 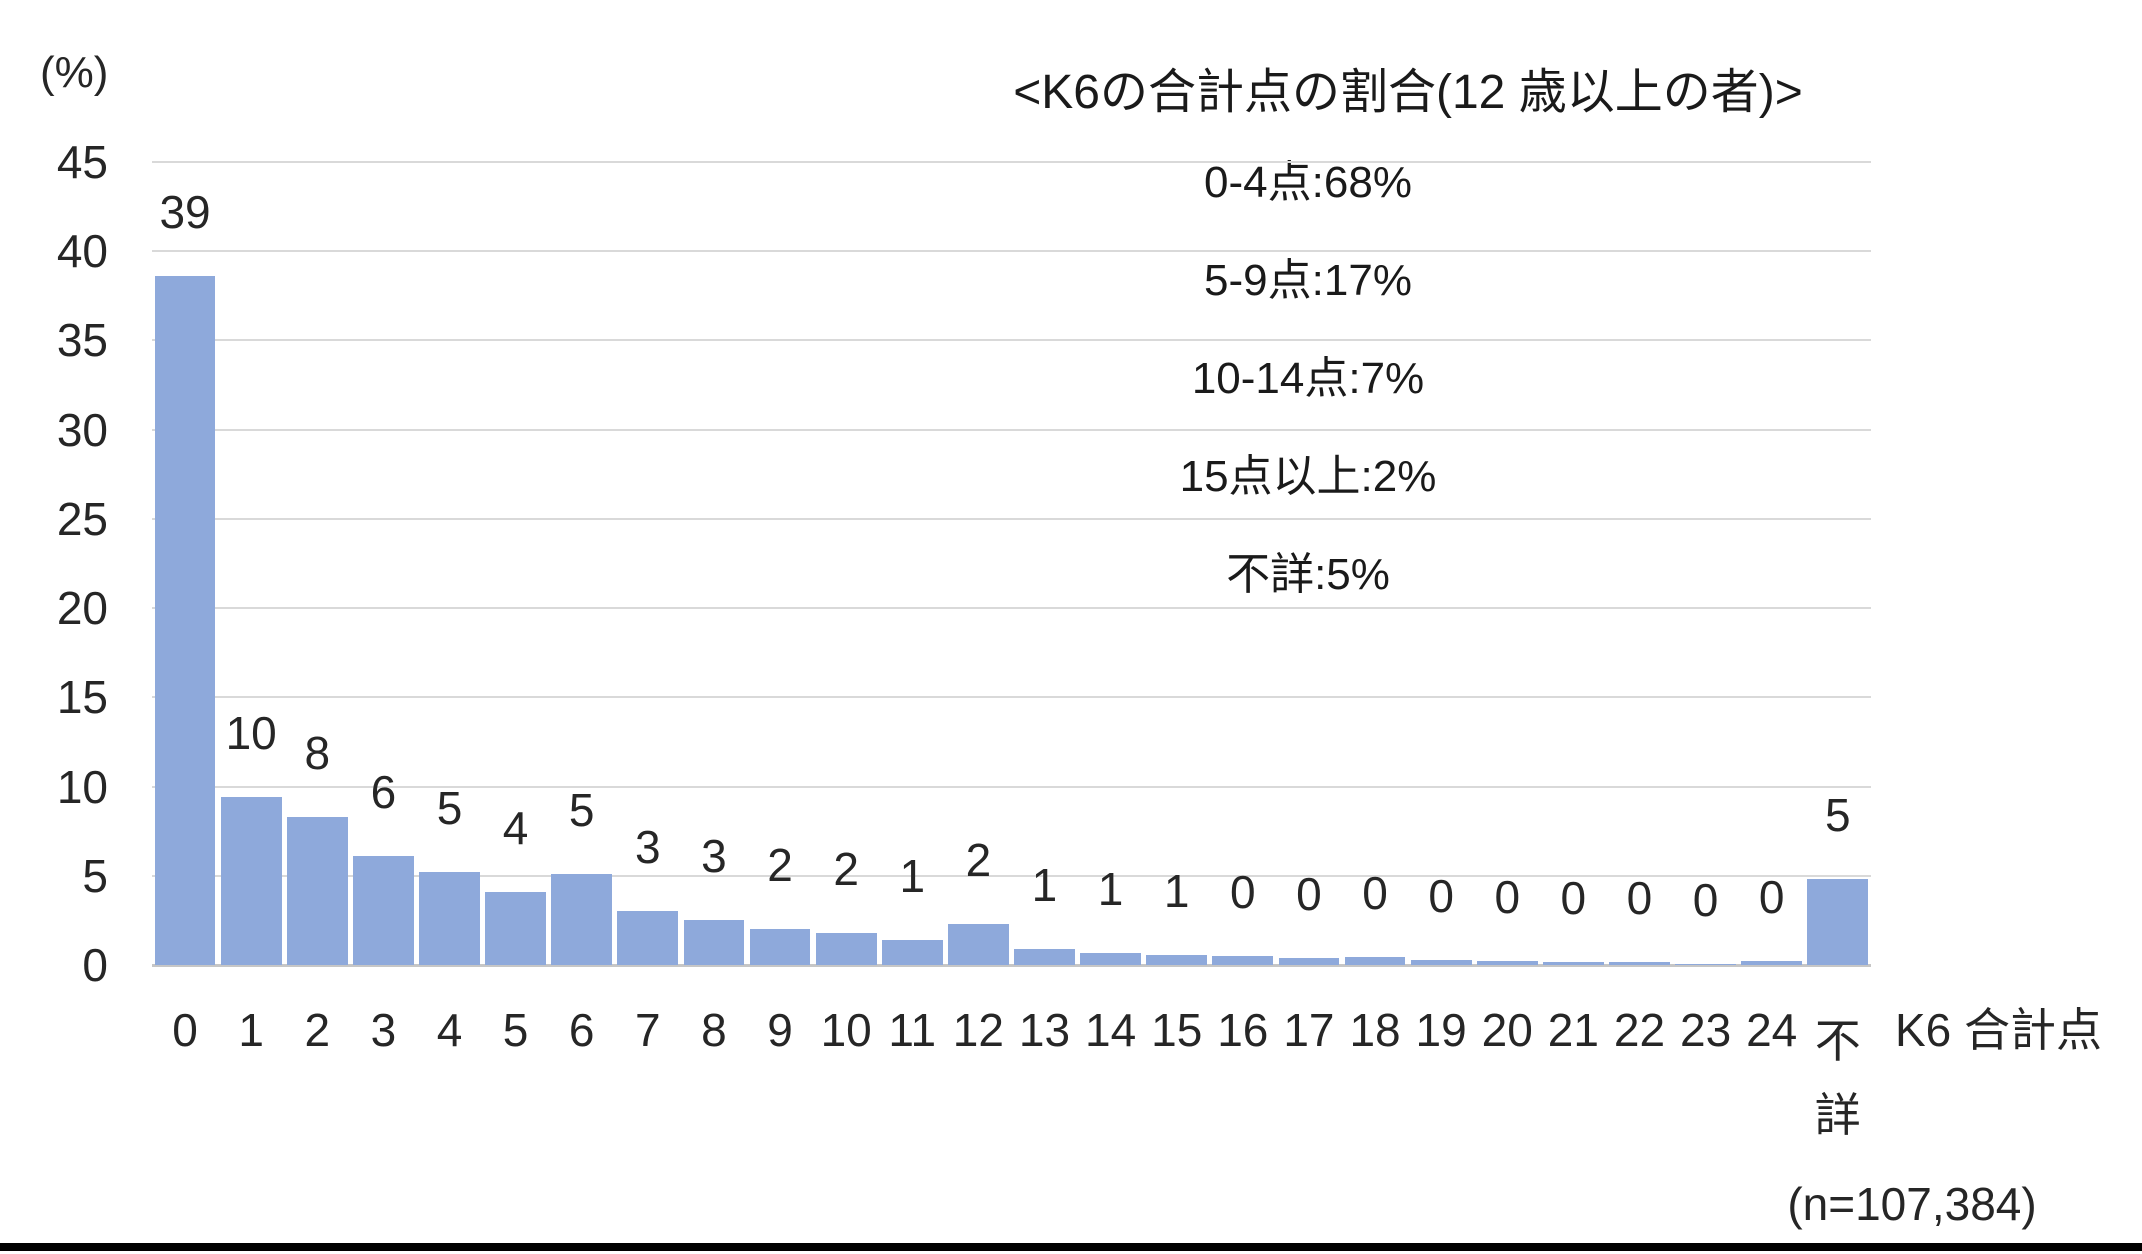 I want to click on annotation-line: 5-9点:17%, so click(x=1308, y=280).